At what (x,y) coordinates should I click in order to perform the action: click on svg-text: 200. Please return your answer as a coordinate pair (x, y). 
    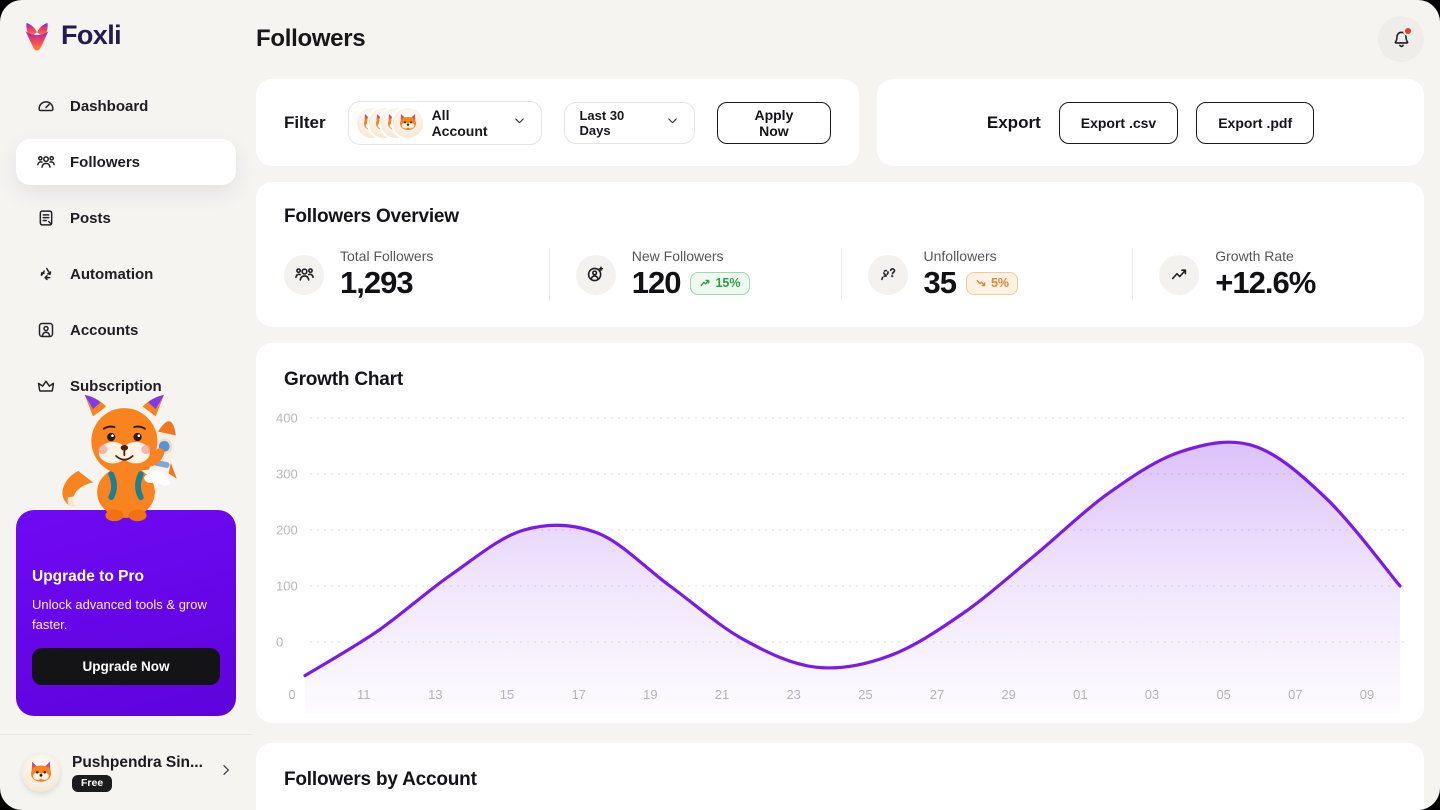
    Looking at the image, I should click on (287, 530).